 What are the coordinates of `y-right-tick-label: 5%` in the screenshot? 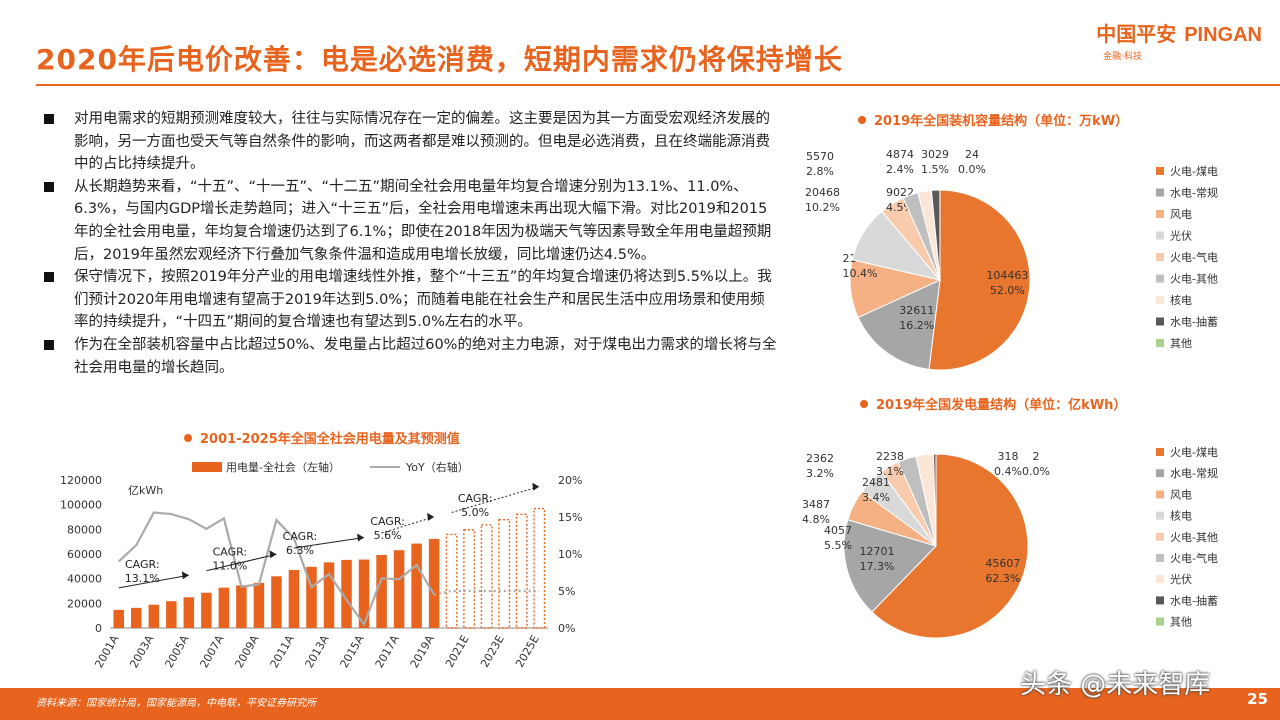 It's located at (566, 591).